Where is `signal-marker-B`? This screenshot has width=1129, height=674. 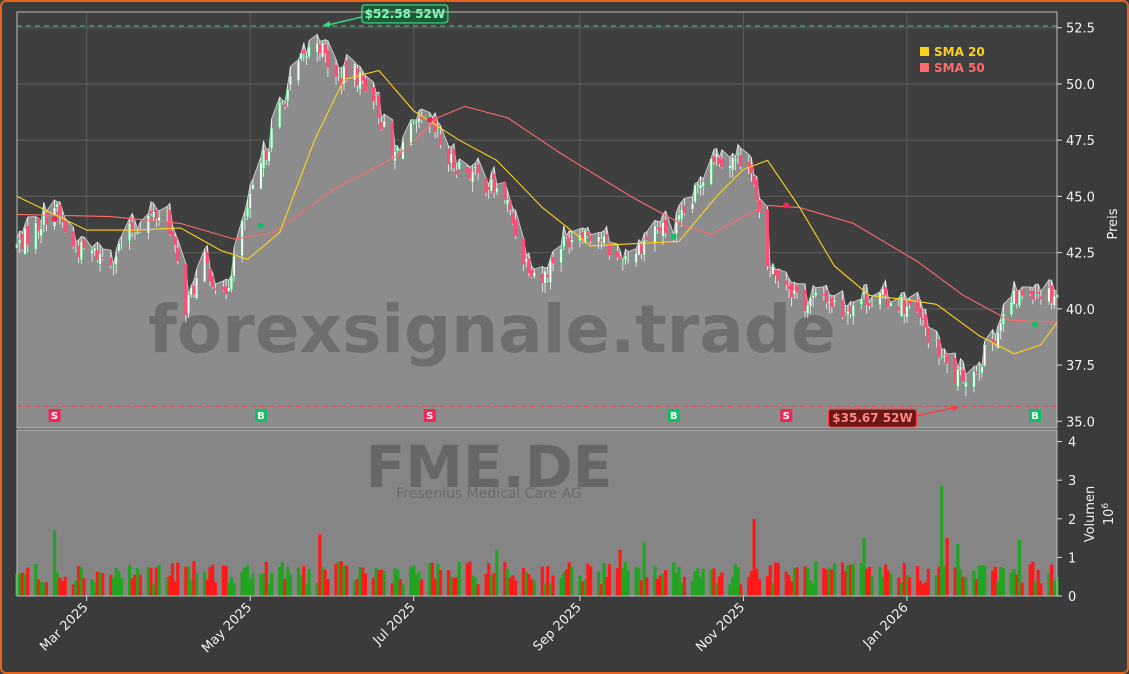 signal-marker-B is located at coordinates (260, 225).